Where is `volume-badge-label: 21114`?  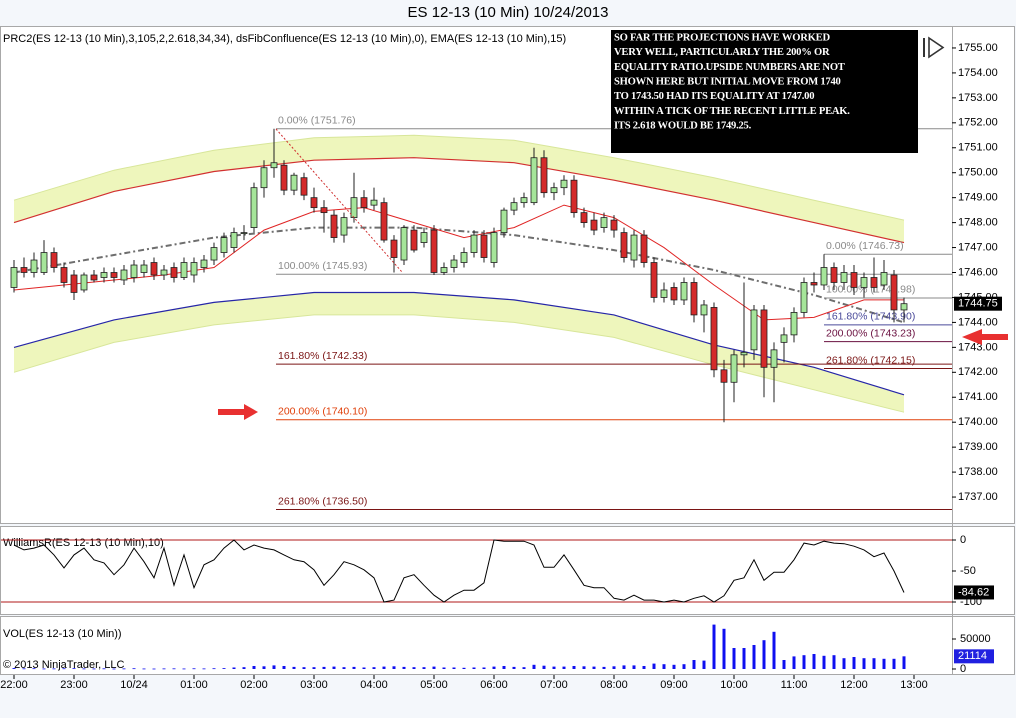 volume-badge-label: 21114 is located at coordinates (972, 656).